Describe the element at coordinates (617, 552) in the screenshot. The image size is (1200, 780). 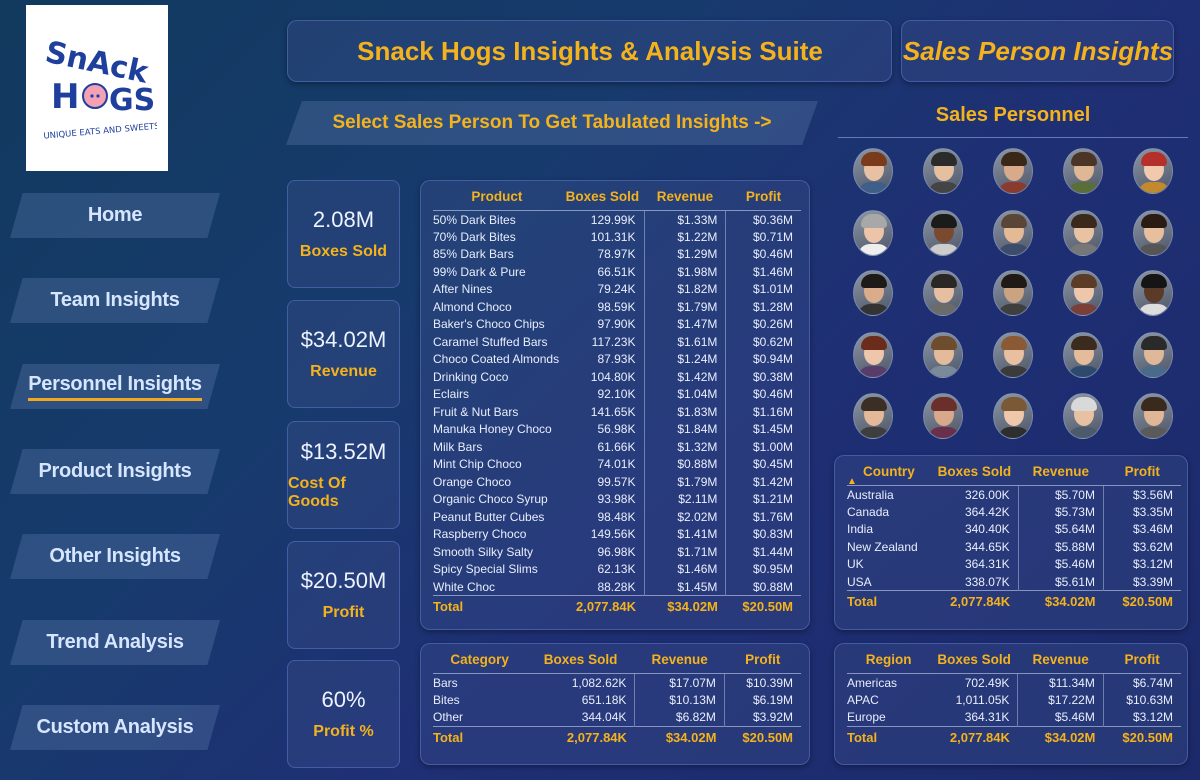
I see `table-row: Smooth Silky Salty 96.98K $1.71M $1.44M` at that location.